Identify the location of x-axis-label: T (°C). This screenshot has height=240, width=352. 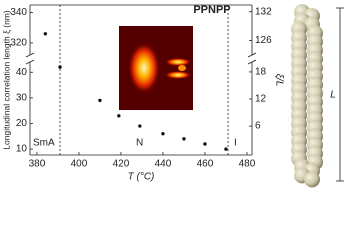
(141, 177).